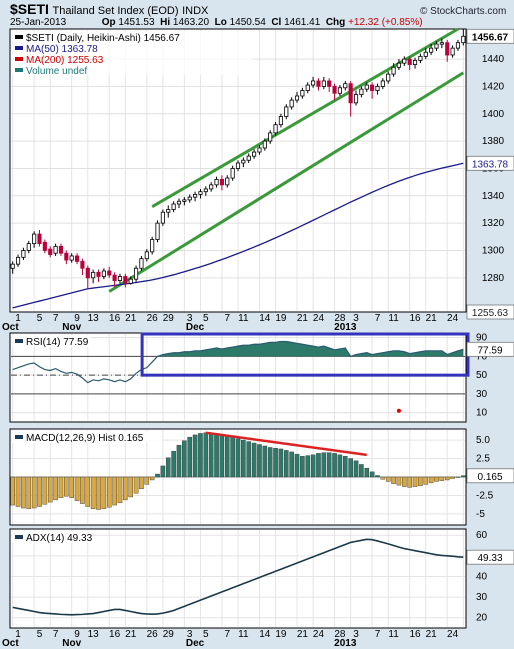  Describe the element at coordinates (19, 537) in the screenshot. I see `adx-label-swatch` at that location.